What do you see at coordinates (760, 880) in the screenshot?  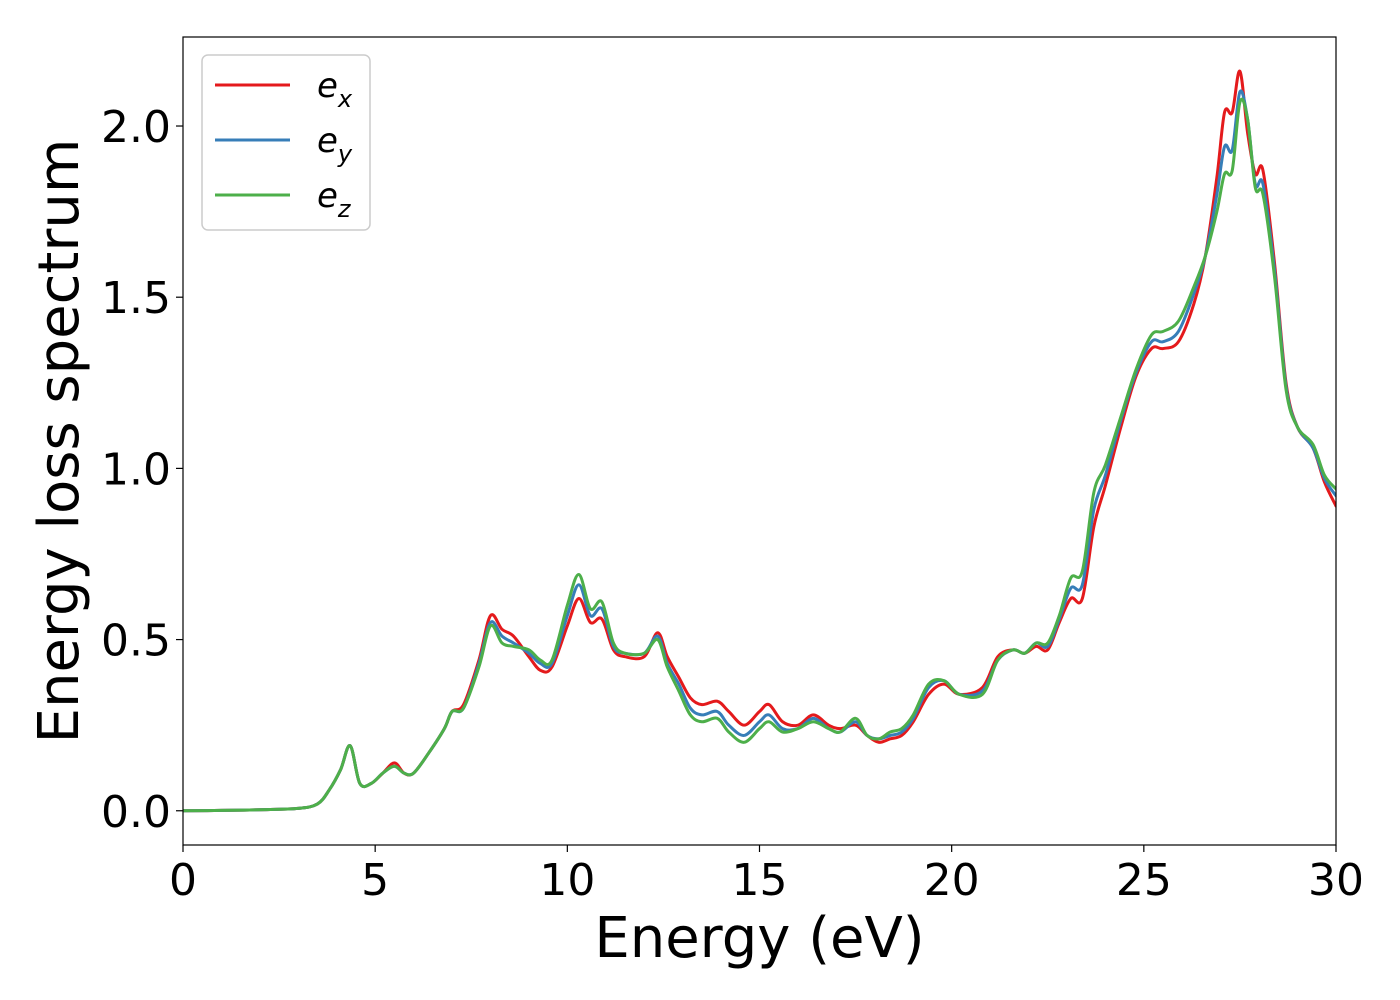 I see `x-tick-label: 15` at bounding box center [760, 880].